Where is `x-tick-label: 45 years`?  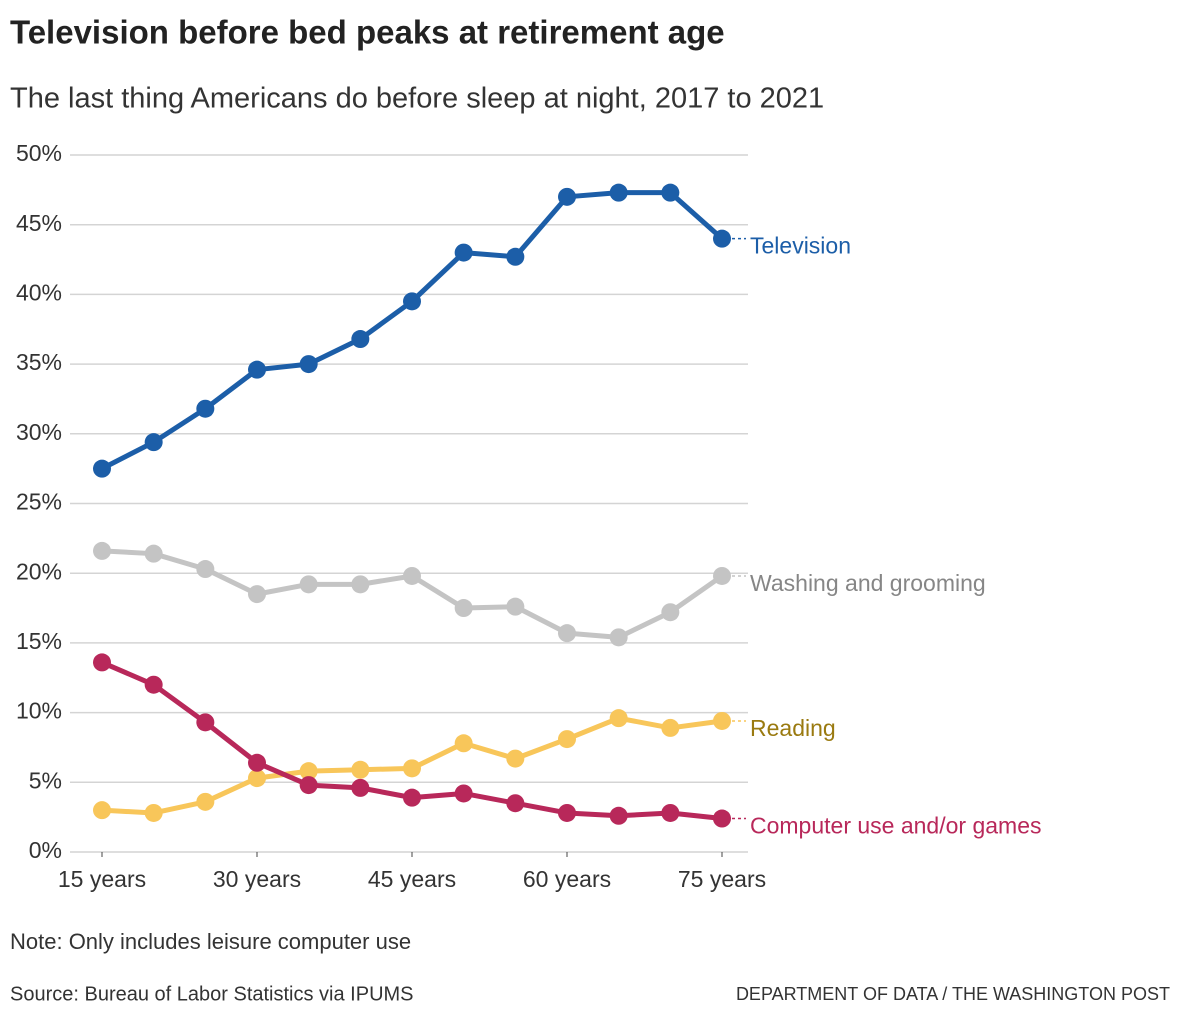 x-tick-label: 45 years is located at coordinates (412, 879).